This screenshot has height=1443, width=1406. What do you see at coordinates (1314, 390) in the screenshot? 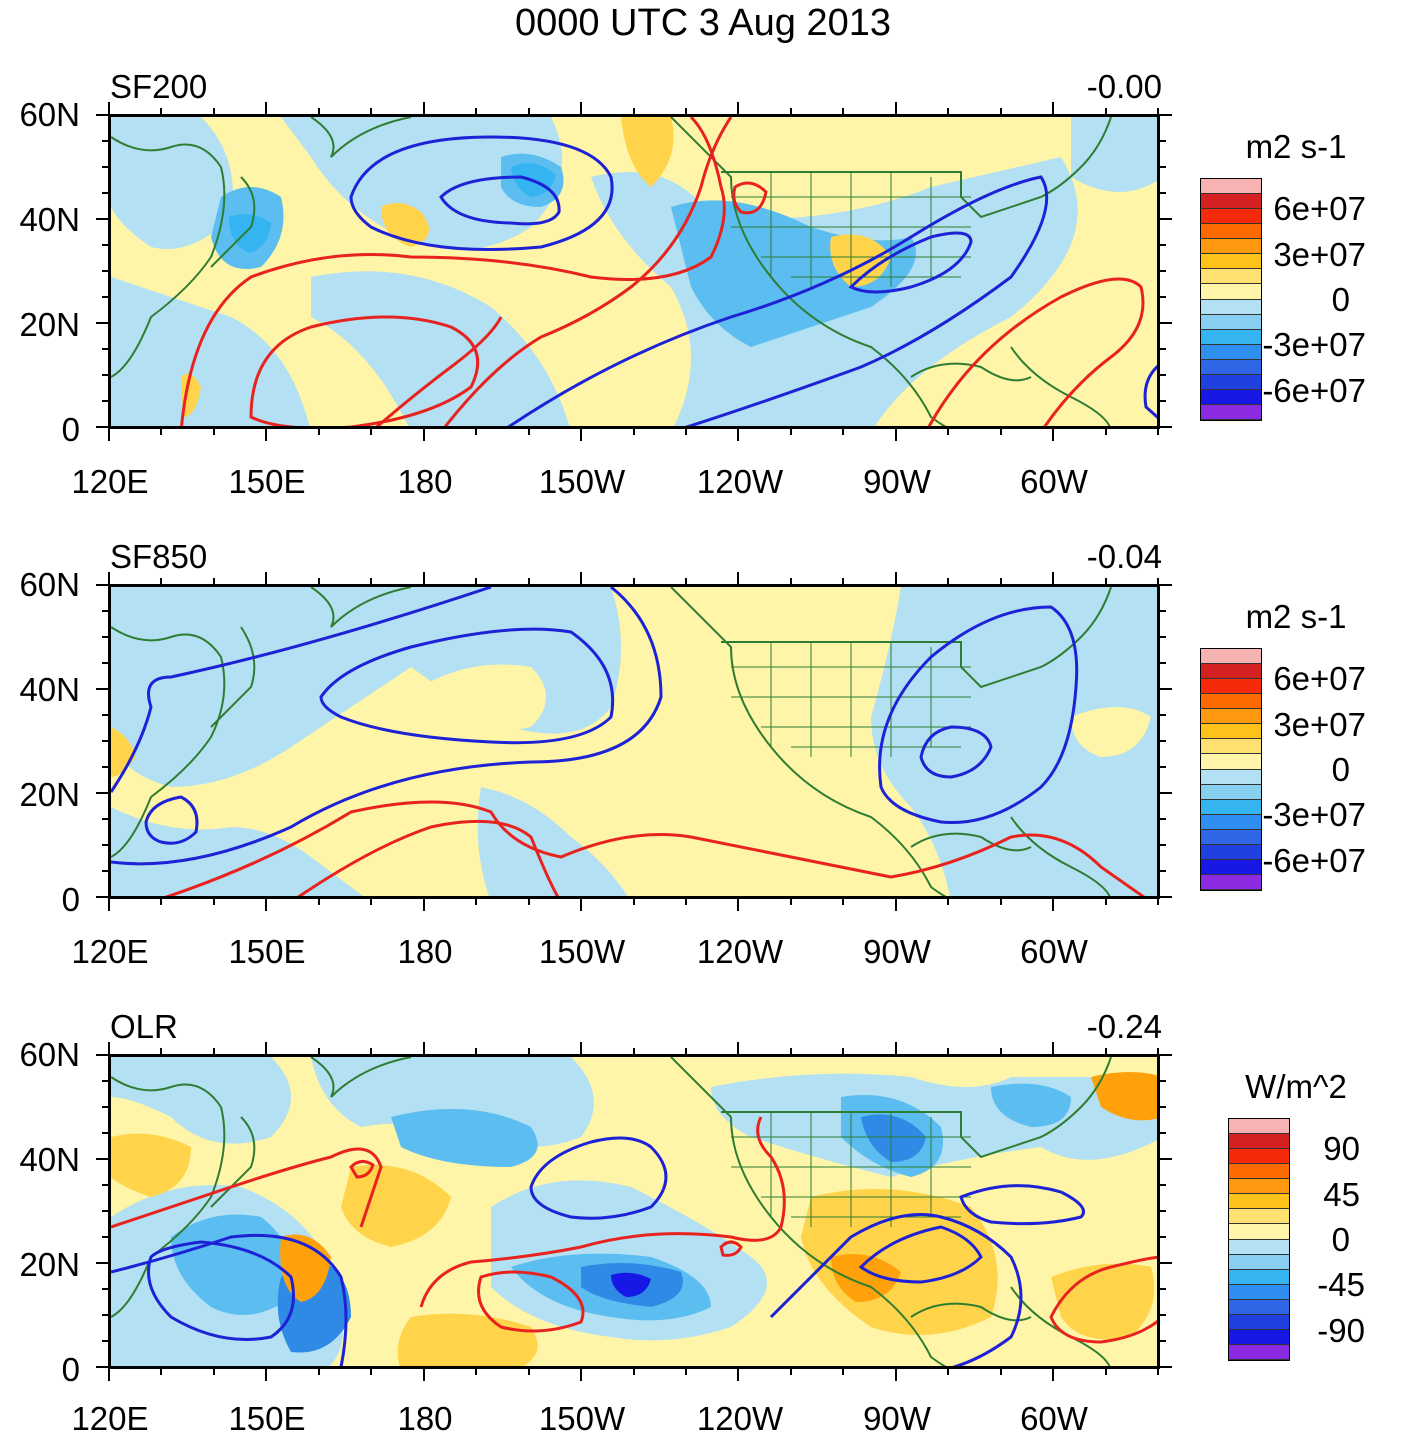
I see `colorbar-label: -6e+07` at bounding box center [1314, 390].